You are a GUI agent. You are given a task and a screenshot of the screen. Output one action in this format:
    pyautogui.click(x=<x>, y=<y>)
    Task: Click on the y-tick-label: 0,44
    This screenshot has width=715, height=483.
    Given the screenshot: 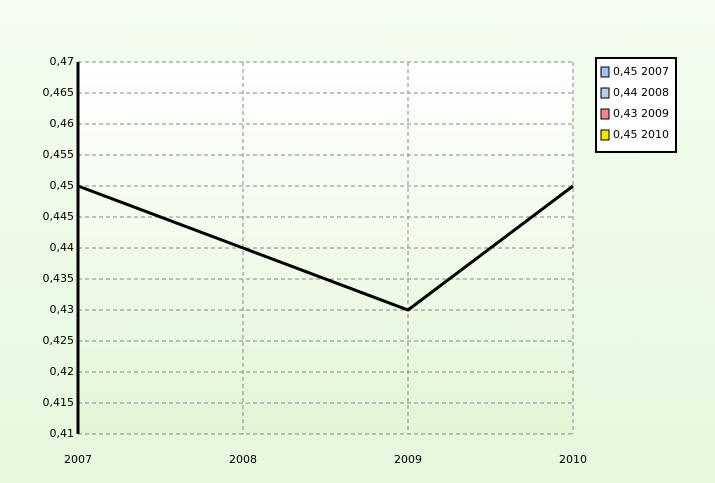 What is the action you would take?
    pyautogui.click(x=62, y=247)
    